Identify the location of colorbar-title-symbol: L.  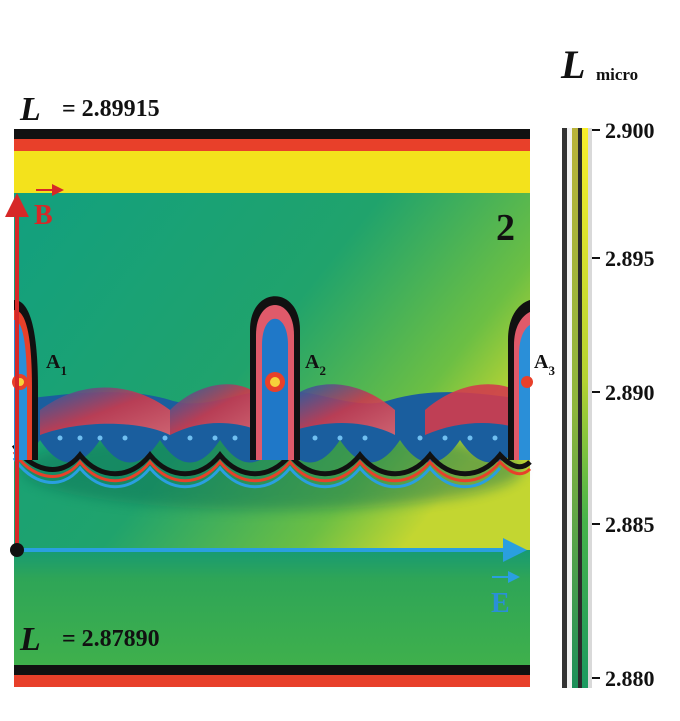
(572, 64).